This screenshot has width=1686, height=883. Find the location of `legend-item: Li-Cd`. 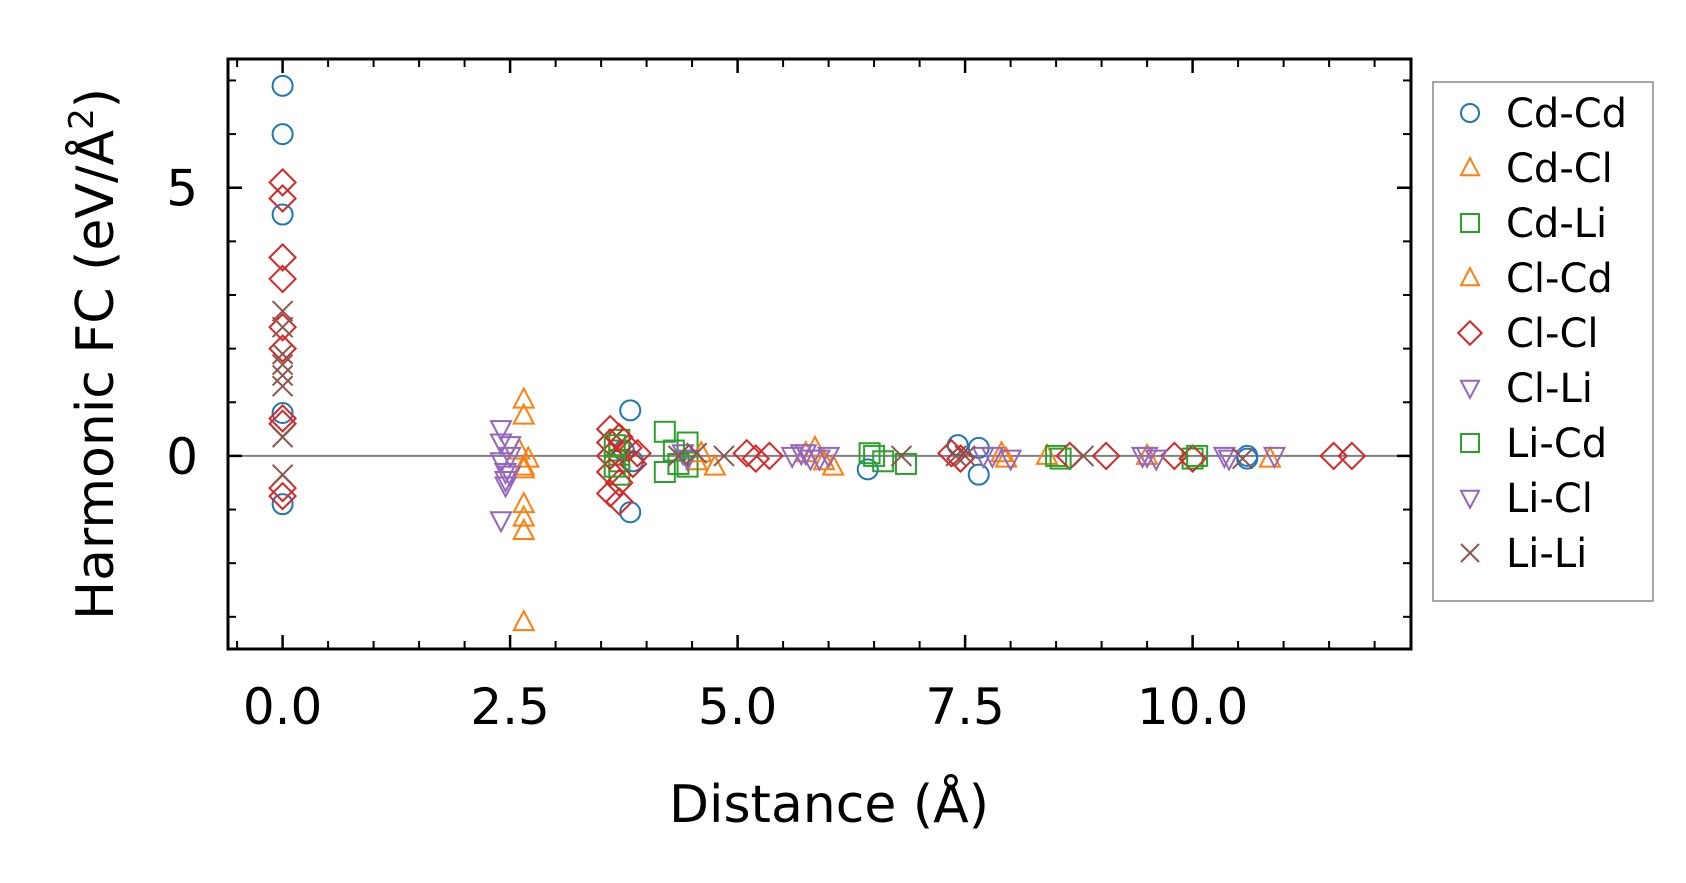

legend-item: Li-Cd is located at coordinates (1533, 444).